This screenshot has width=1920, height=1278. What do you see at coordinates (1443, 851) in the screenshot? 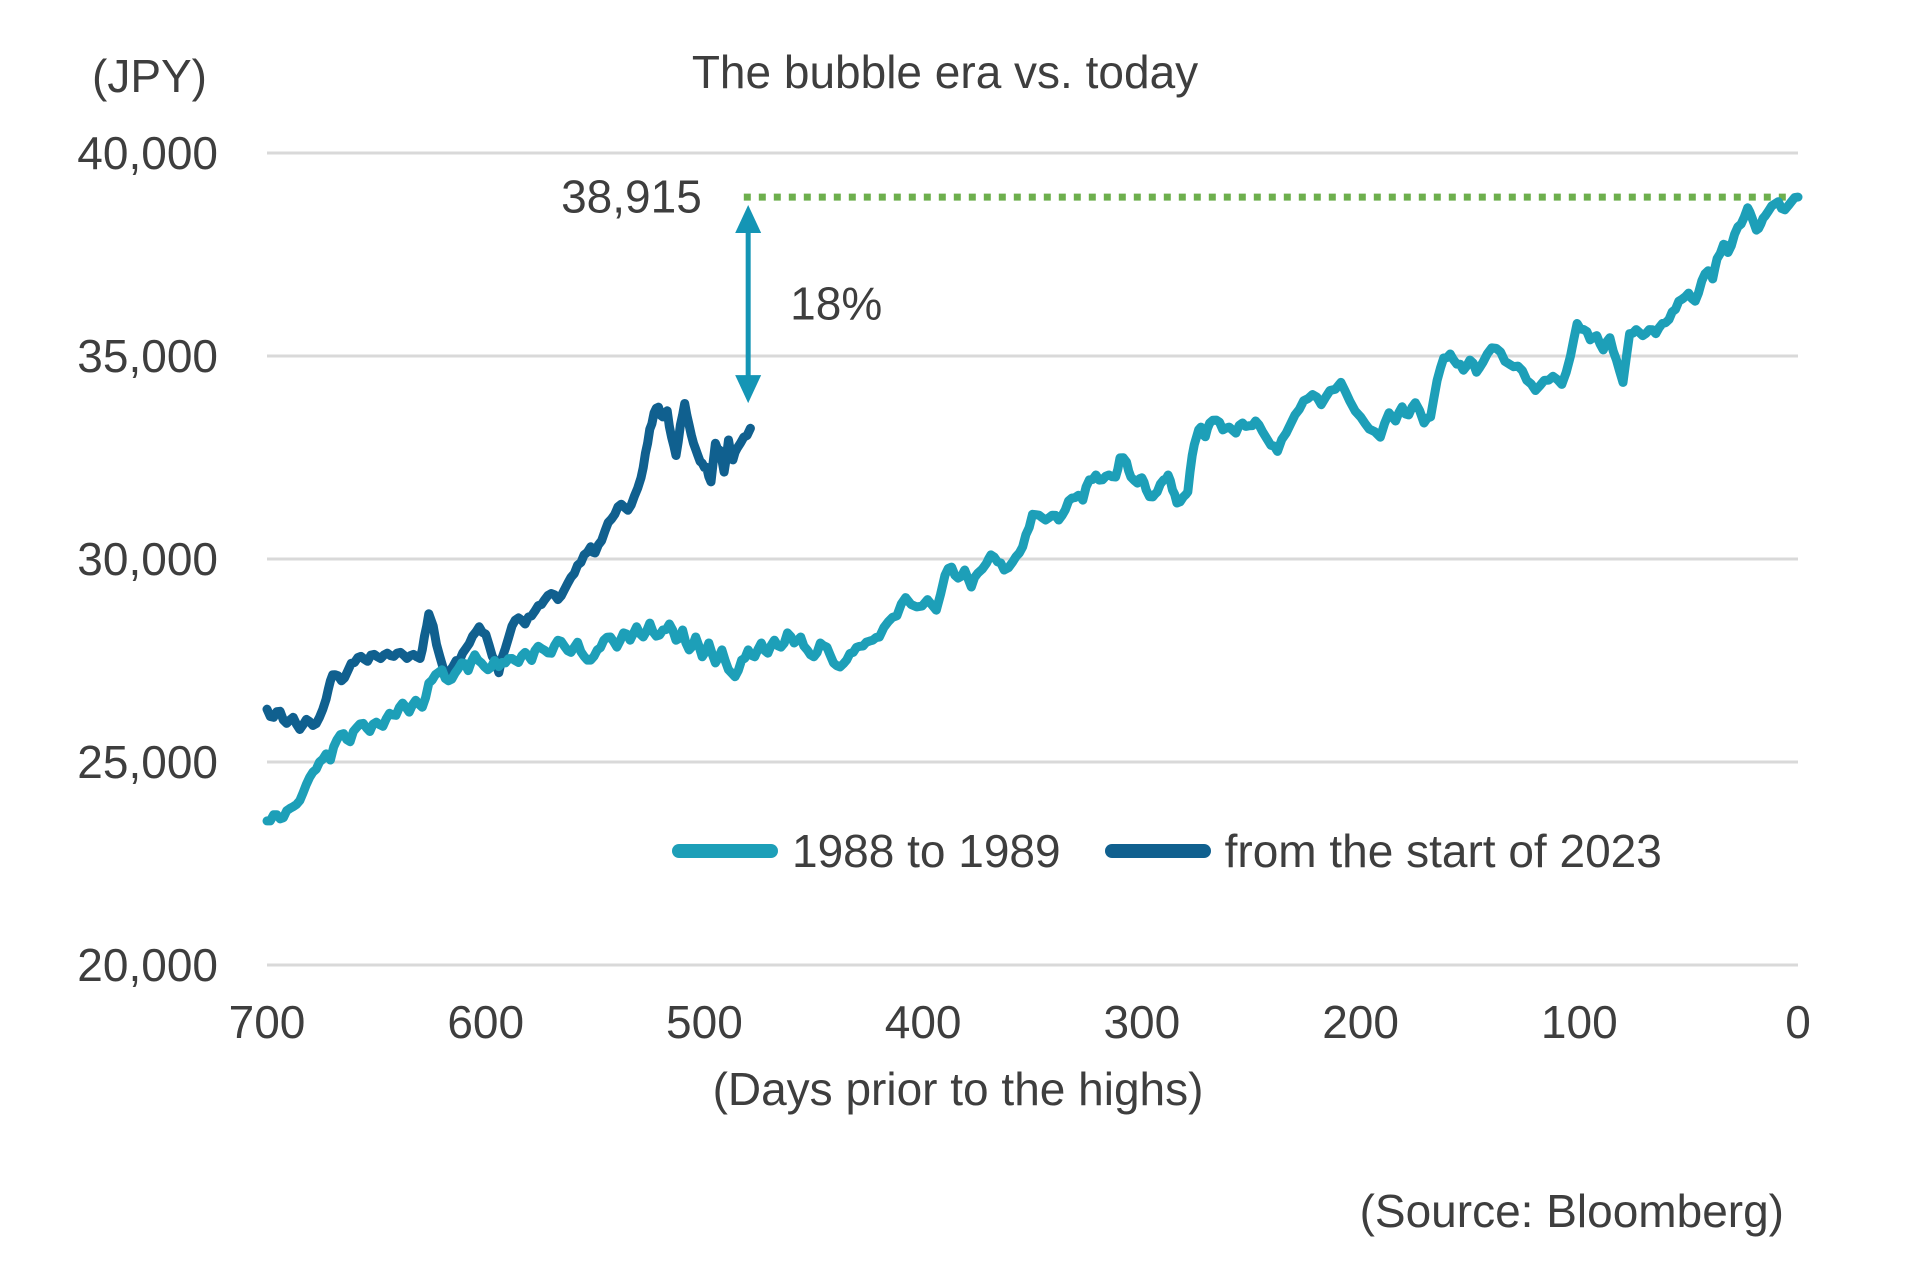
I see `legend-label: from the start of 2023` at bounding box center [1443, 851].